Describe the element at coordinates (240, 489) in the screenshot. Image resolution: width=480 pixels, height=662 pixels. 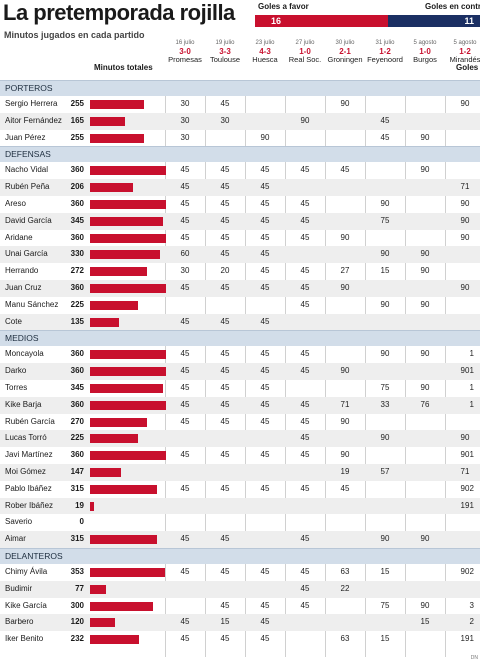
I see `table-row: Pablo Ibáñez 315 45 45 45 45 45 90 2` at that location.